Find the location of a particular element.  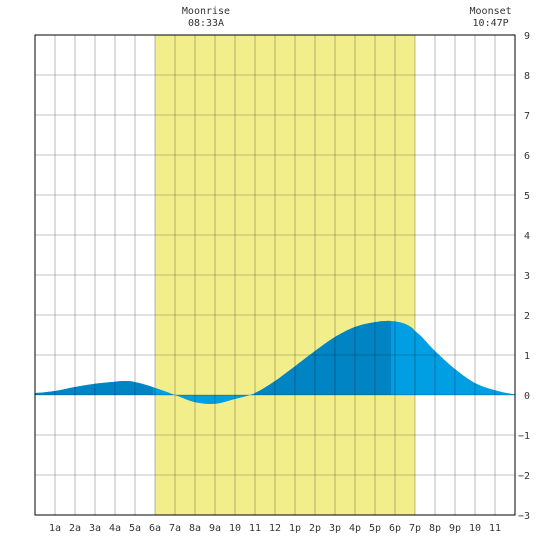

y-tick-label: −2 is located at coordinates (524, 476).